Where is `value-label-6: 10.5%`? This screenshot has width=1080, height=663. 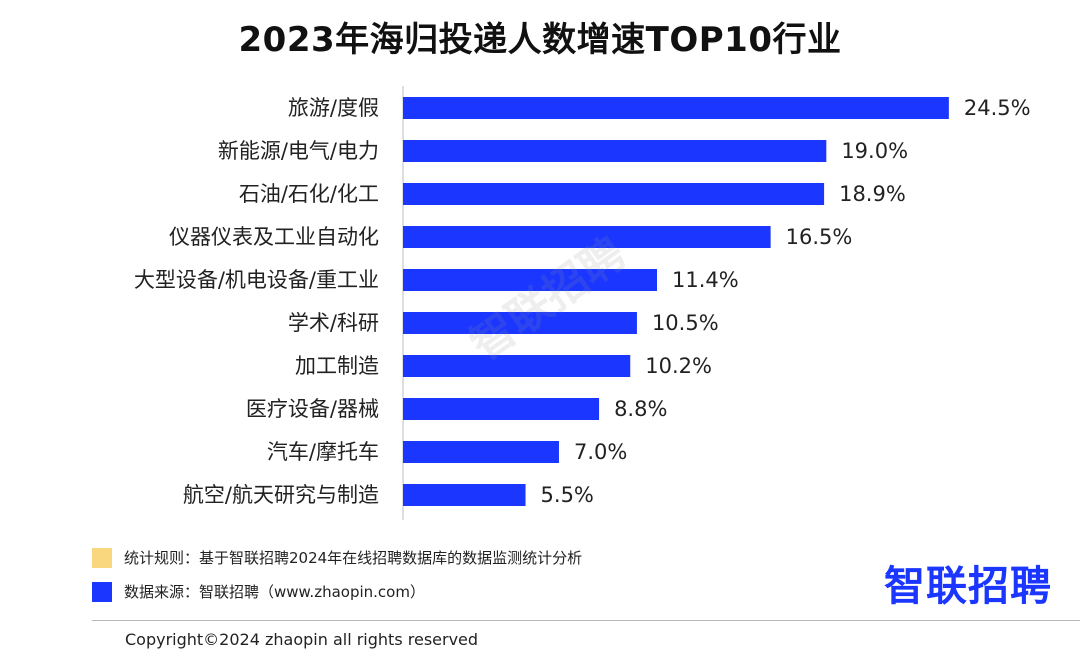 value-label-6: 10.5% is located at coordinates (685, 323).